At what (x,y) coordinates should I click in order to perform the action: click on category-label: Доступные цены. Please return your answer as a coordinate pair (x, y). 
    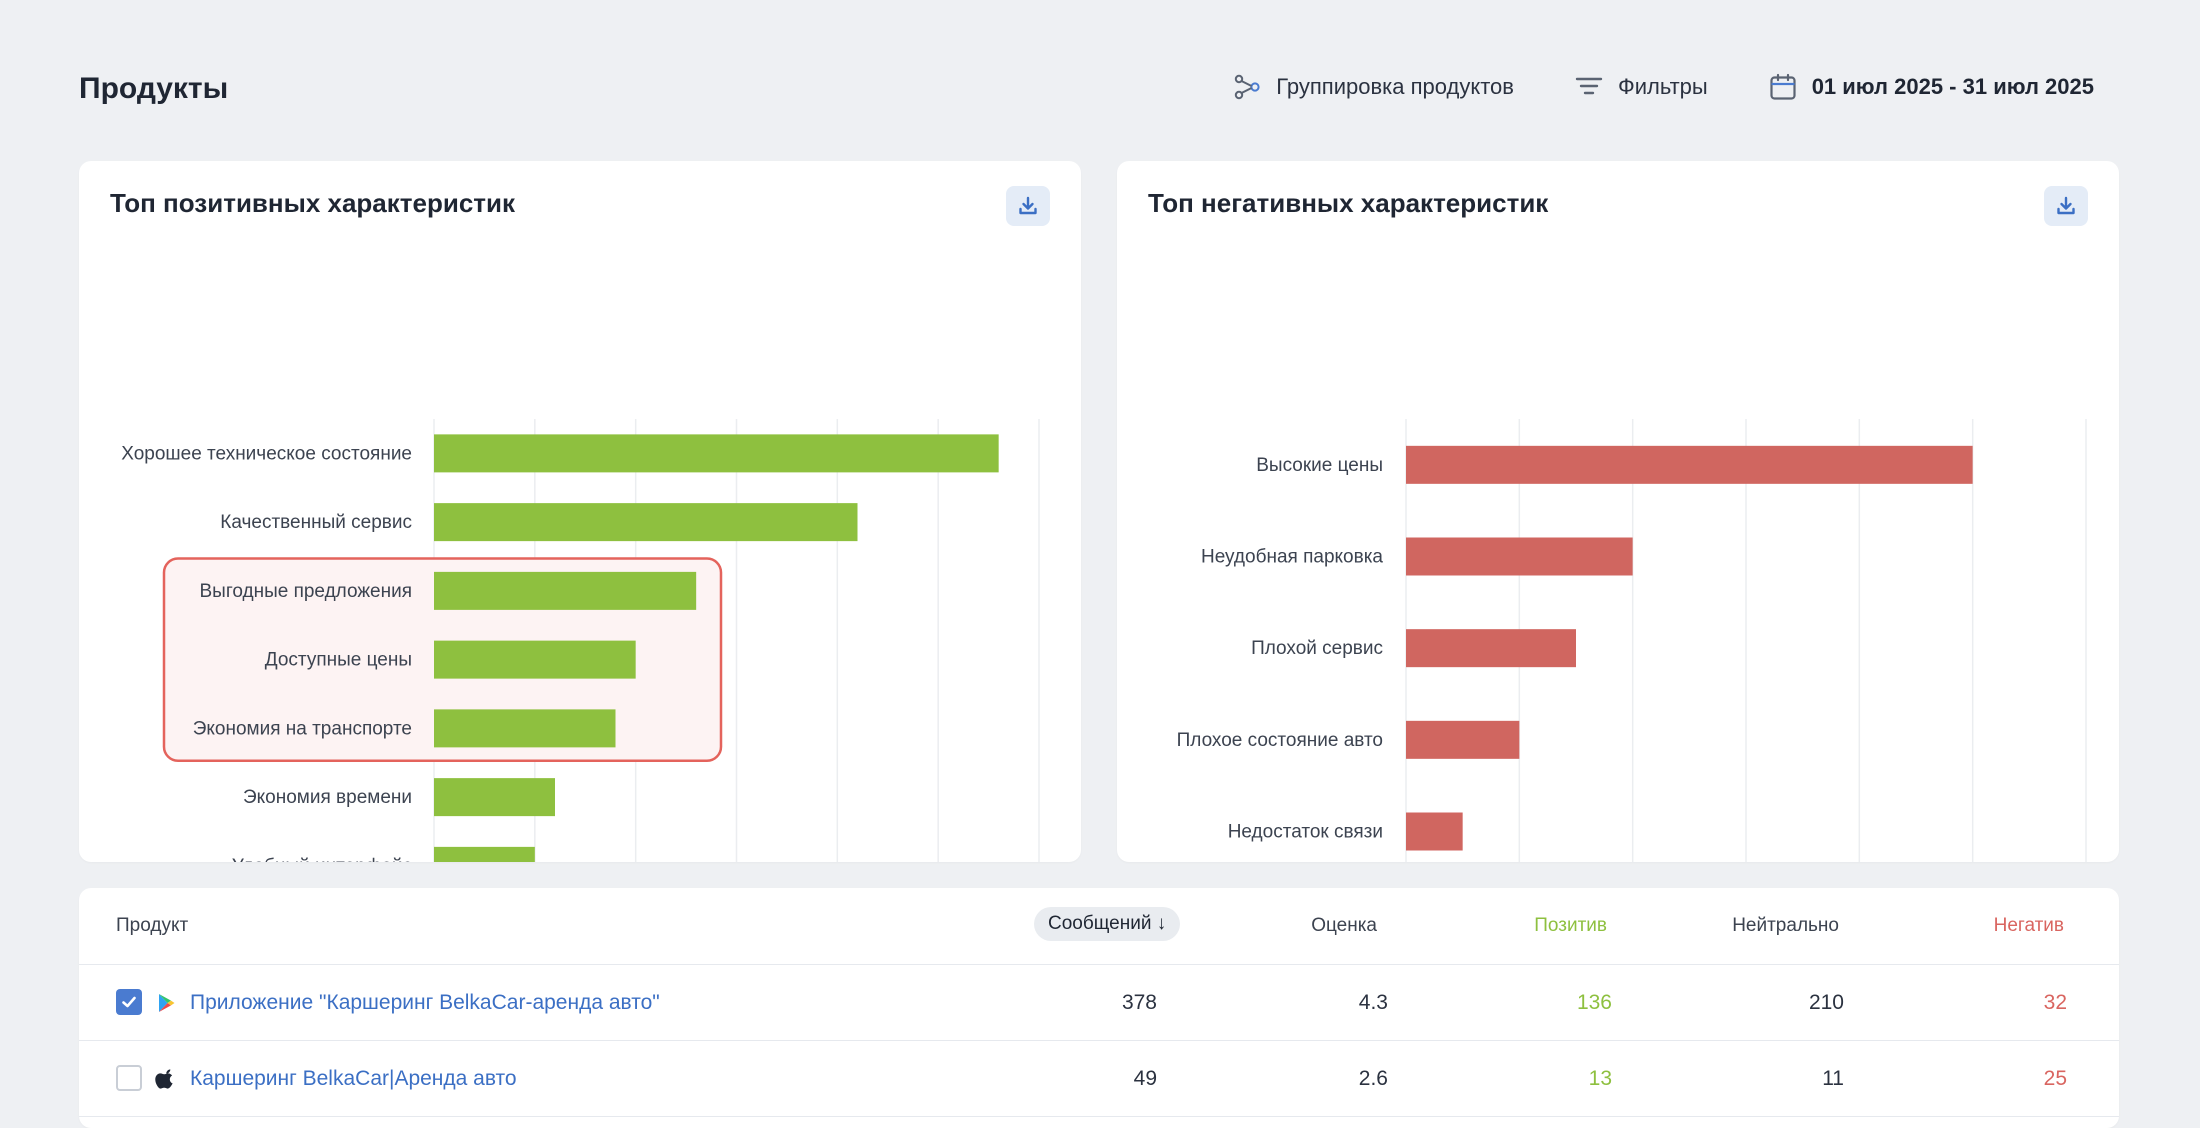
    Looking at the image, I should click on (338, 660).